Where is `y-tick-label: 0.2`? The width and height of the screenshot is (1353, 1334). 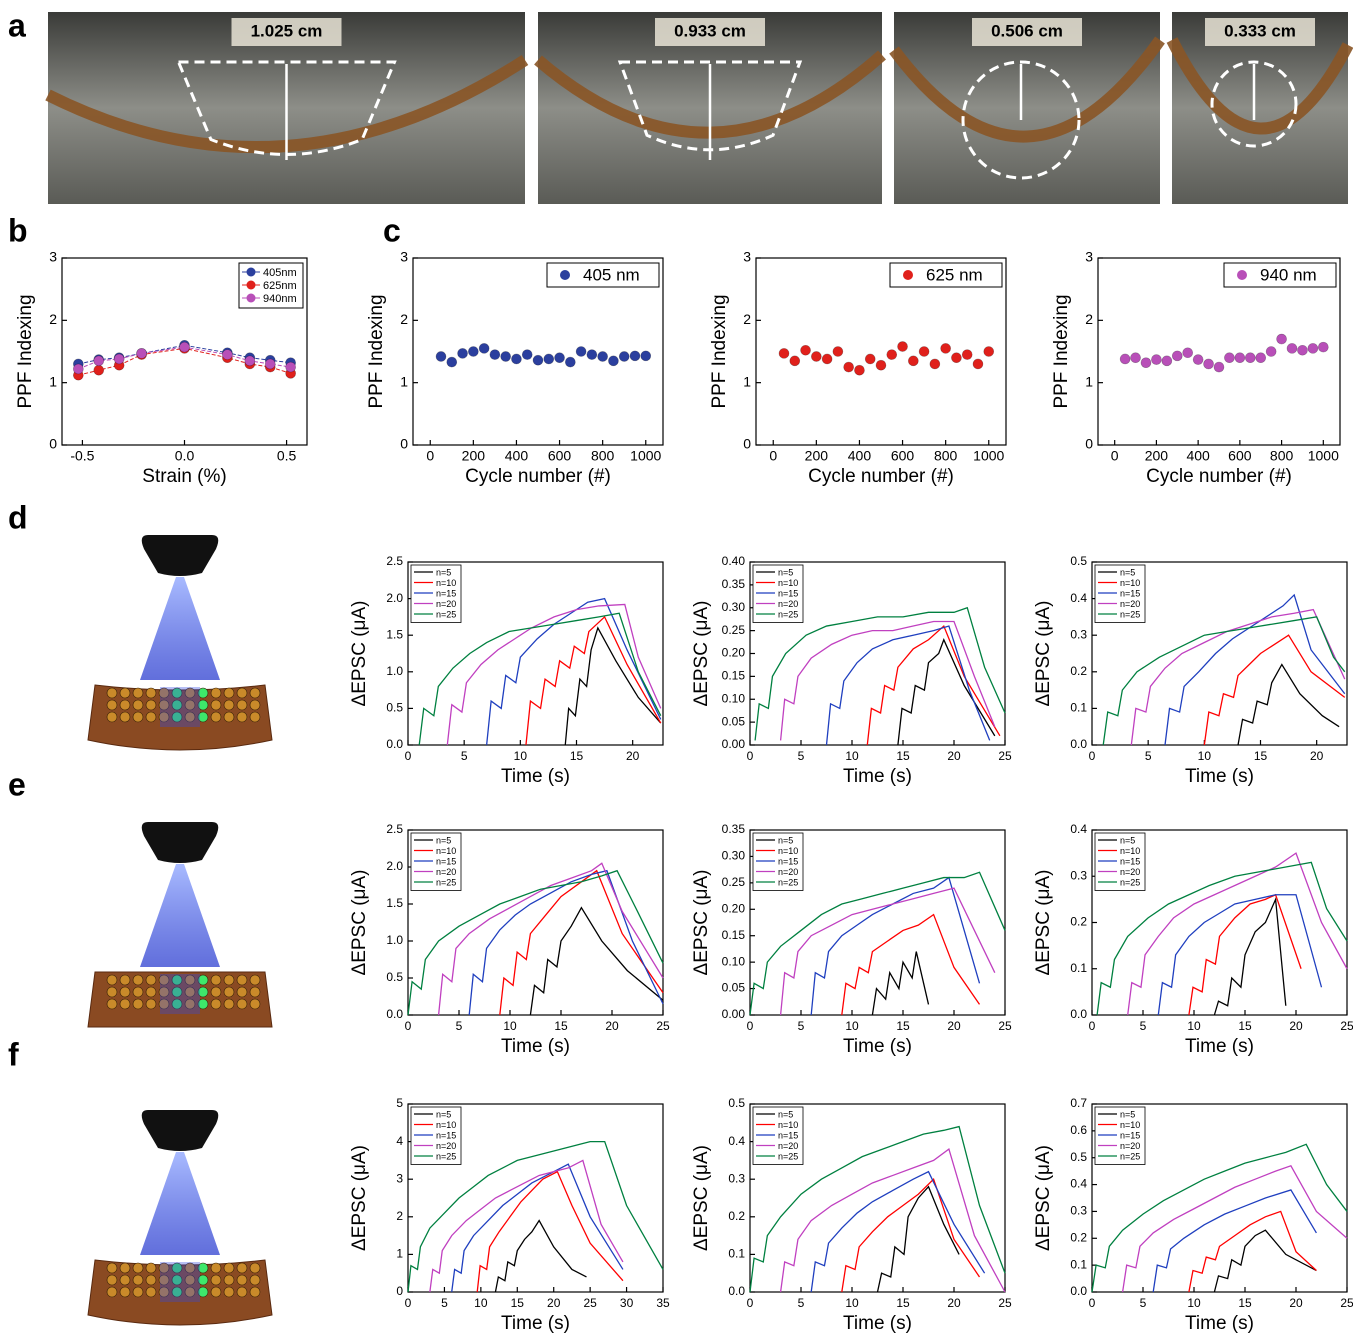
y-tick-label: 0.2 is located at coordinates (736, 1216).